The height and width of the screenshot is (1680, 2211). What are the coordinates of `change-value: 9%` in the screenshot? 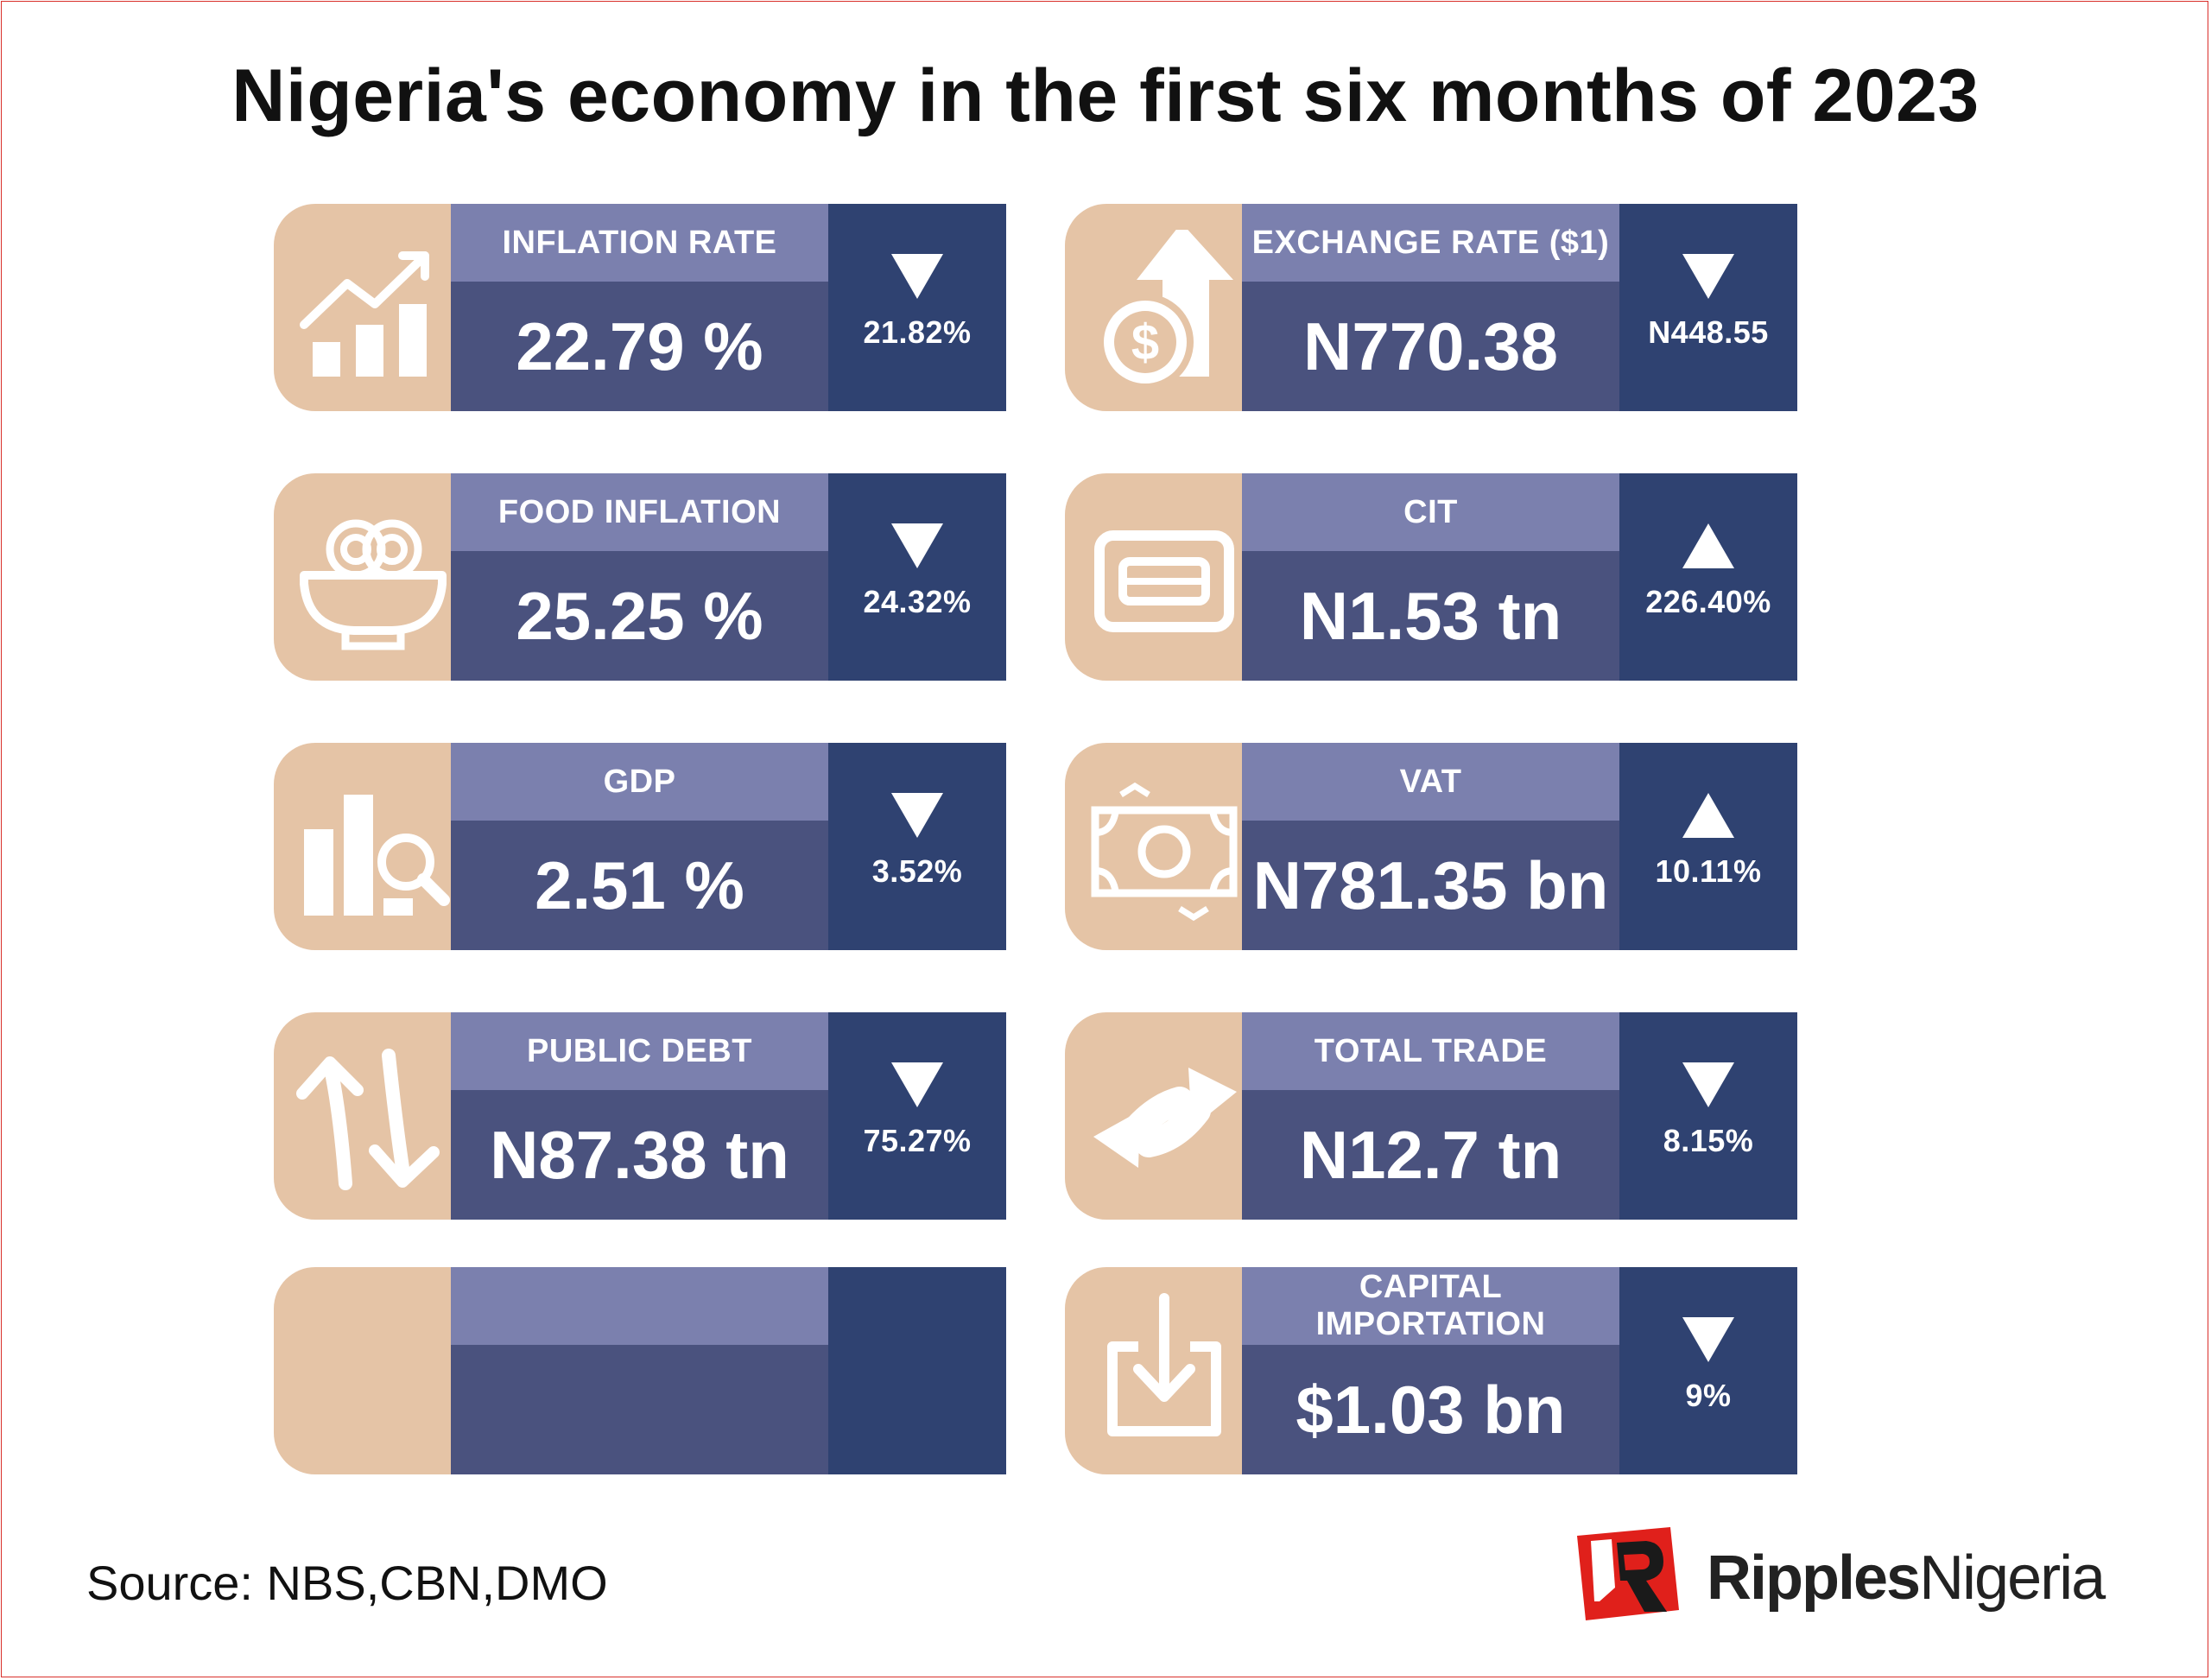 It's located at (1708, 1396).